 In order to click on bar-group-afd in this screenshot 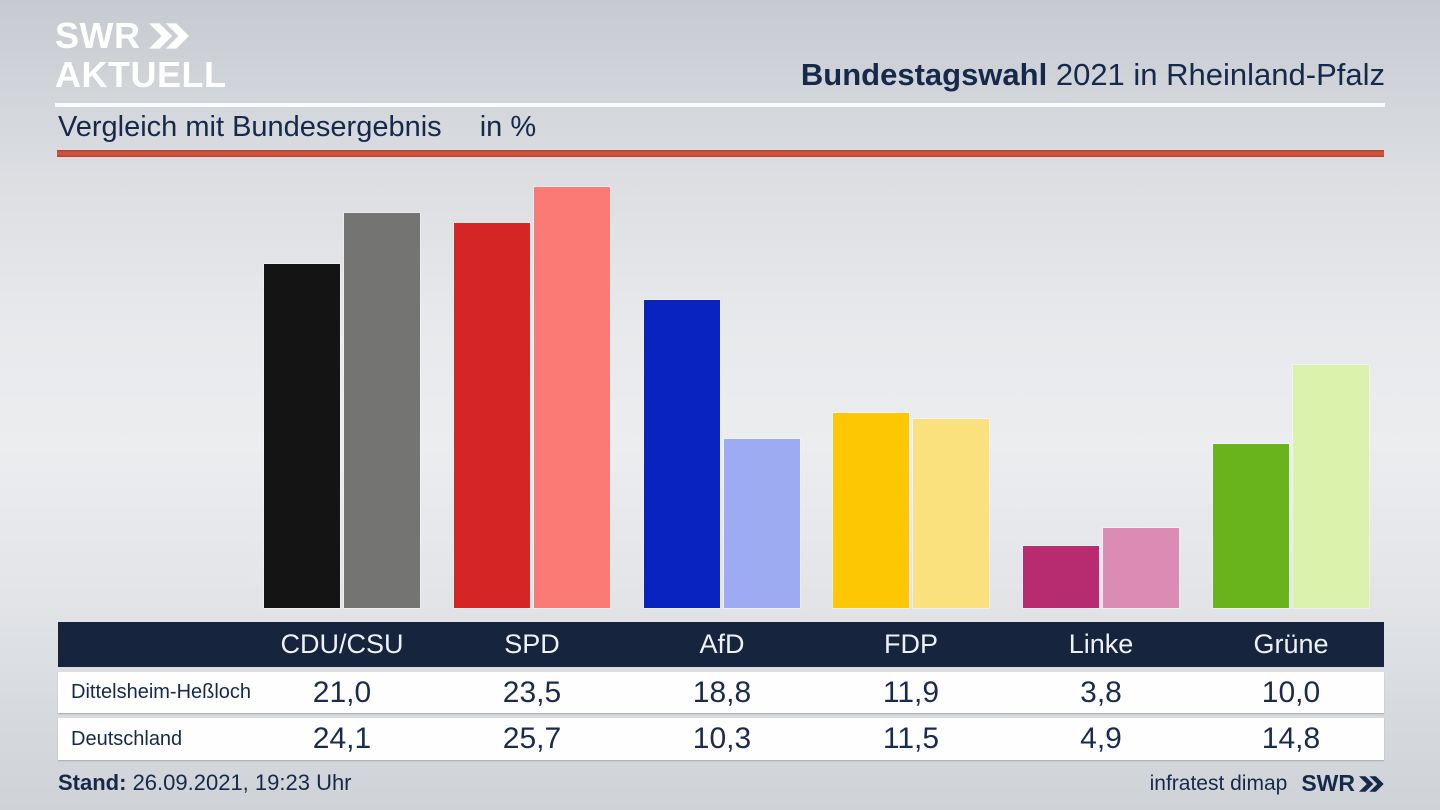, I will do `click(722, 454)`.